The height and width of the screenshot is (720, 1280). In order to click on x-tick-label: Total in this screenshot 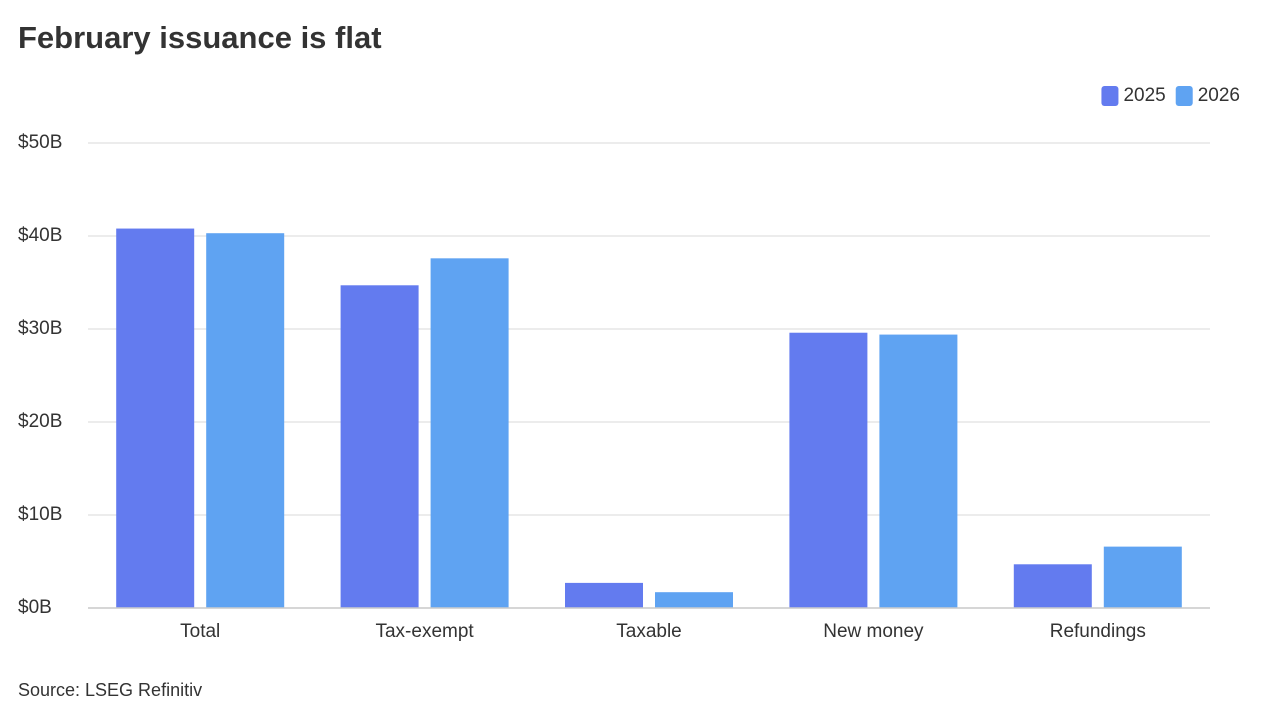, I will do `click(200, 631)`.